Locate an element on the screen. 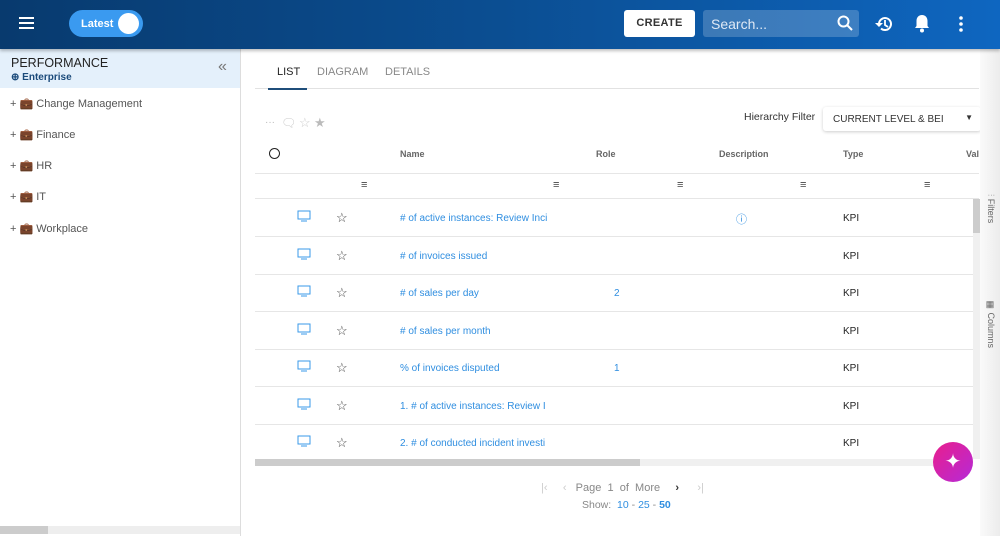 The height and width of the screenshot is (536, 1000). favorite-outline-icon: ☆ is located at coordinates (305, 122).